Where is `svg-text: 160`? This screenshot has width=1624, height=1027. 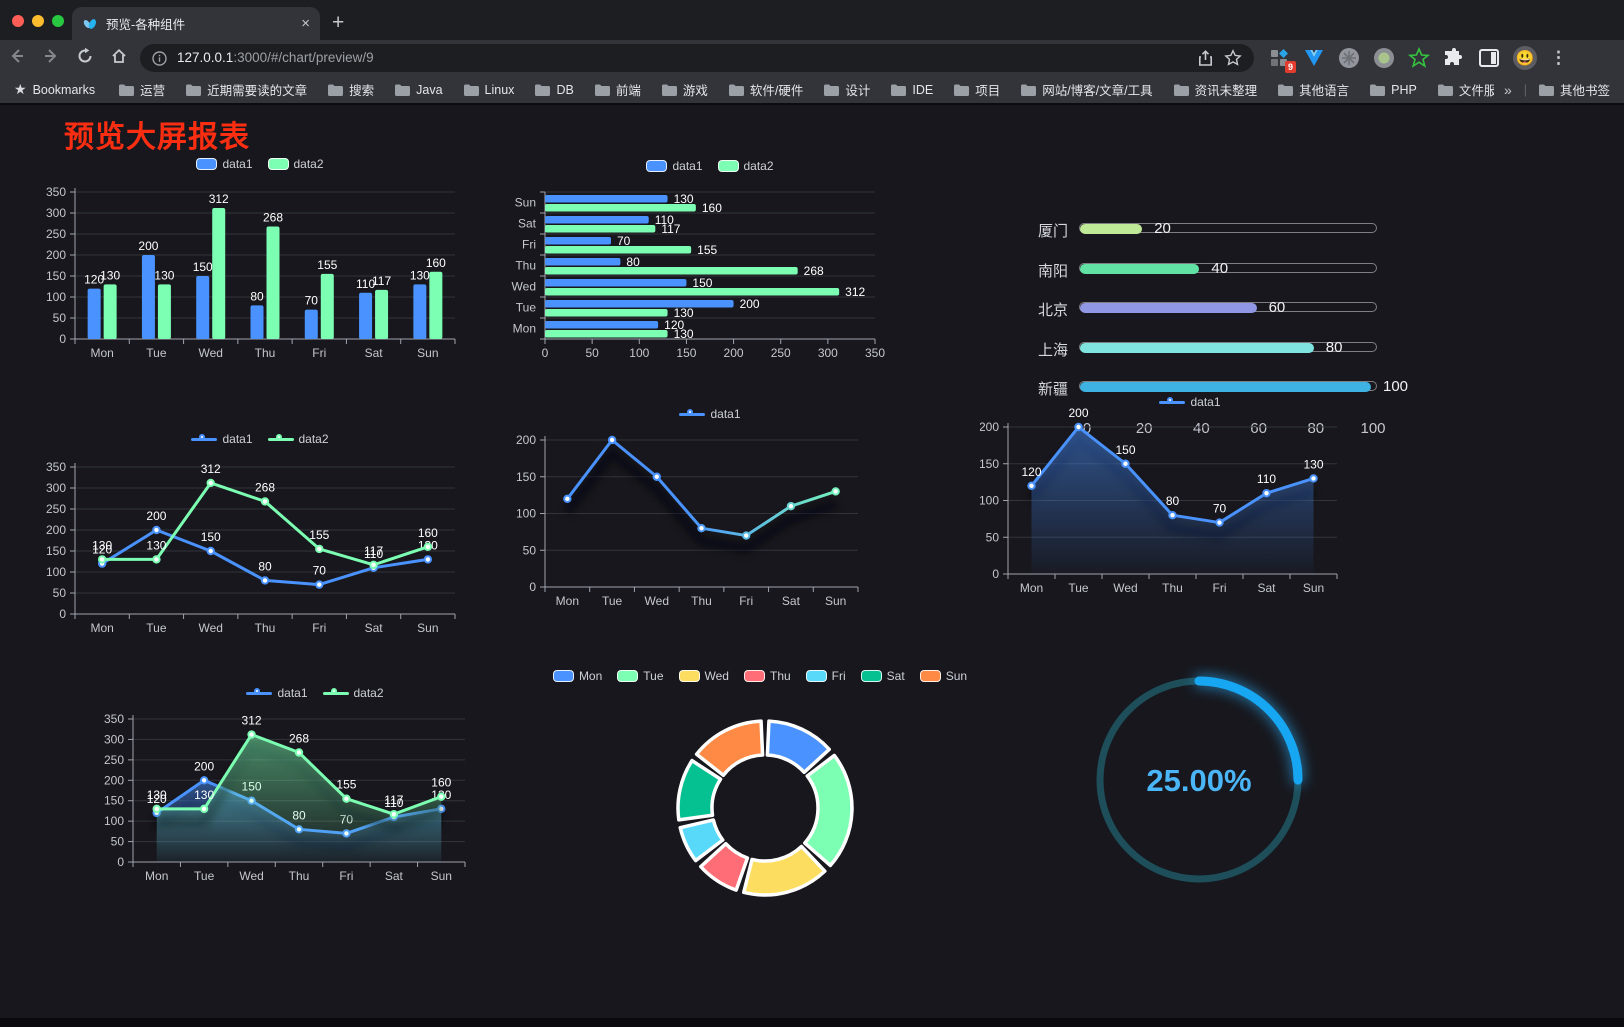 svg-text: 160 is located at coordinates (712, 208).